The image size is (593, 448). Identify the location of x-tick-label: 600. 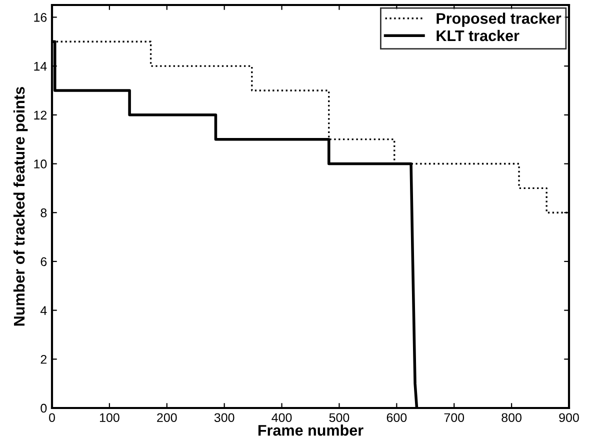
(396, 417).